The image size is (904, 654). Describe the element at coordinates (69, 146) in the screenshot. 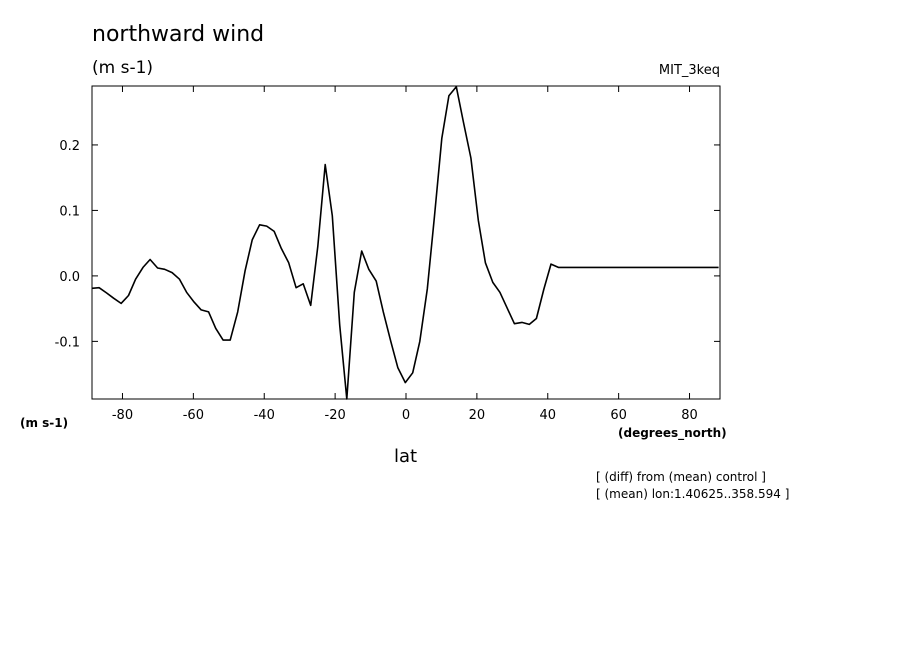

I see `y-tick-label: 0.2` at that location.